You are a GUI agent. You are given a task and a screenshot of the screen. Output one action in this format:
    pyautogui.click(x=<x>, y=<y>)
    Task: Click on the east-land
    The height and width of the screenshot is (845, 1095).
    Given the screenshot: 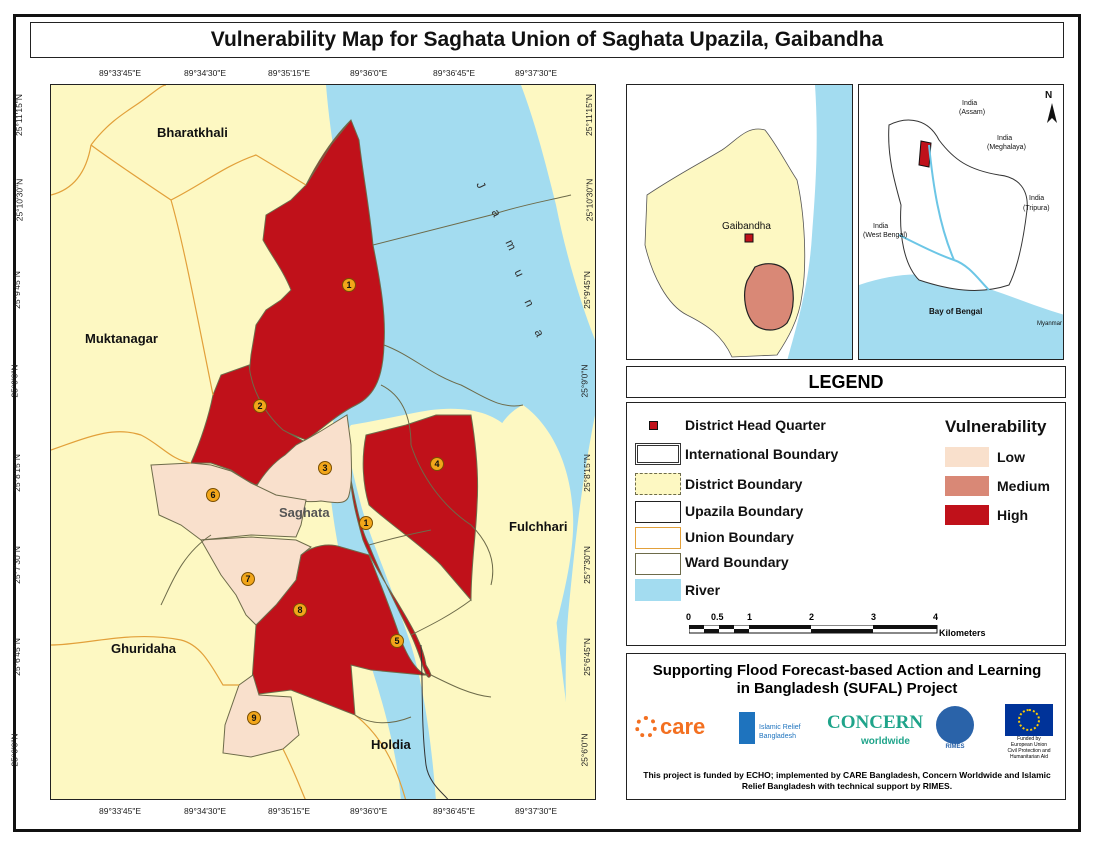 What is the action you would take?
    pyautogui.click(x=580, y=607)
    